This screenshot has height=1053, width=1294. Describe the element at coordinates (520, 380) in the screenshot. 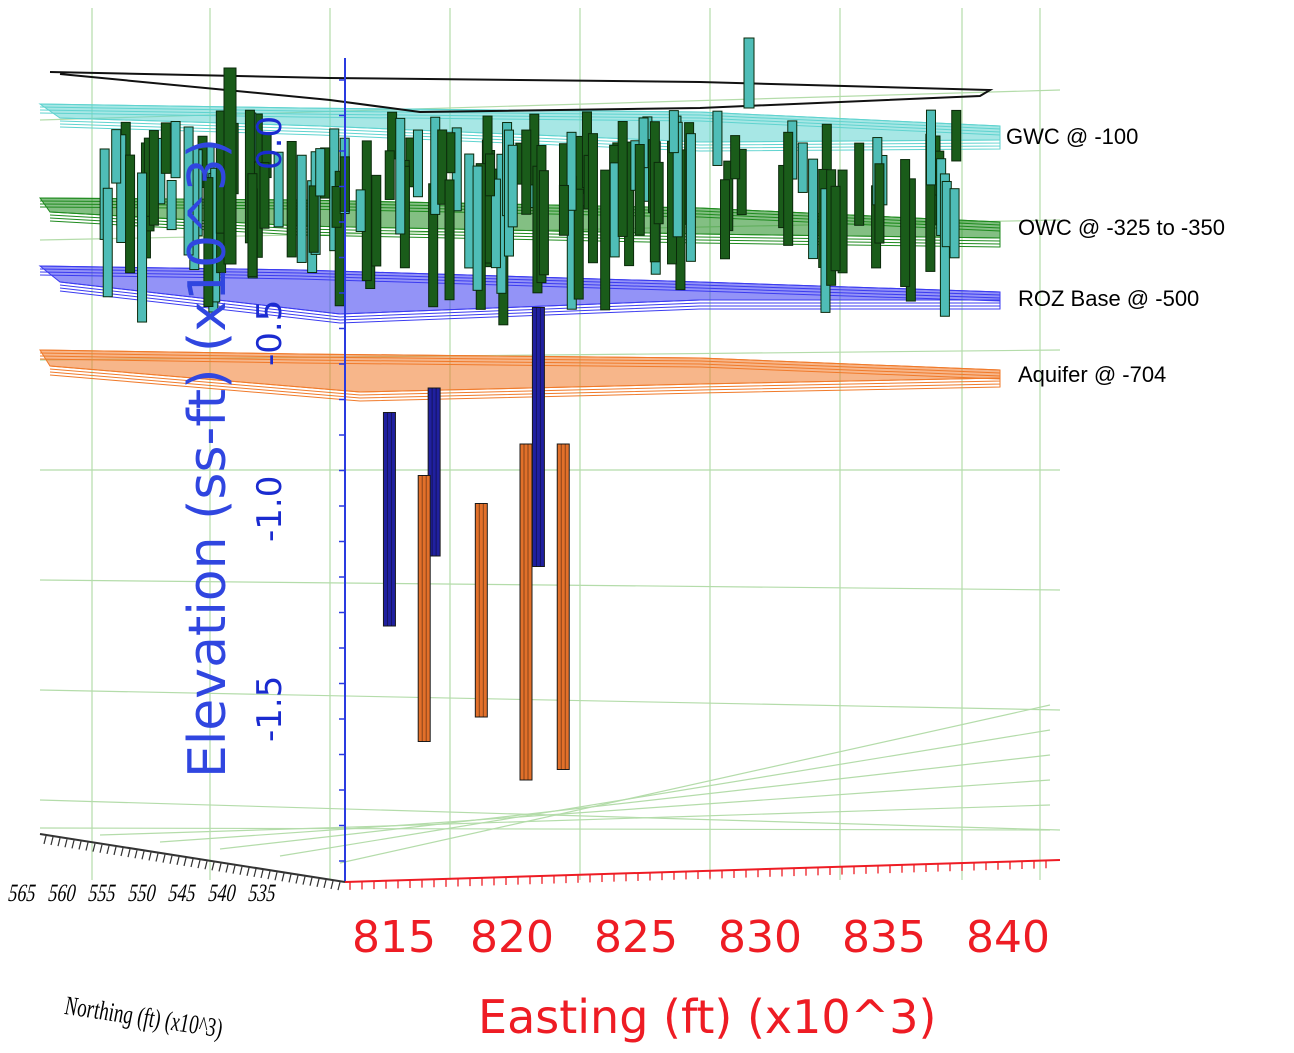

I see `aquifer-surface-edge` at that location.